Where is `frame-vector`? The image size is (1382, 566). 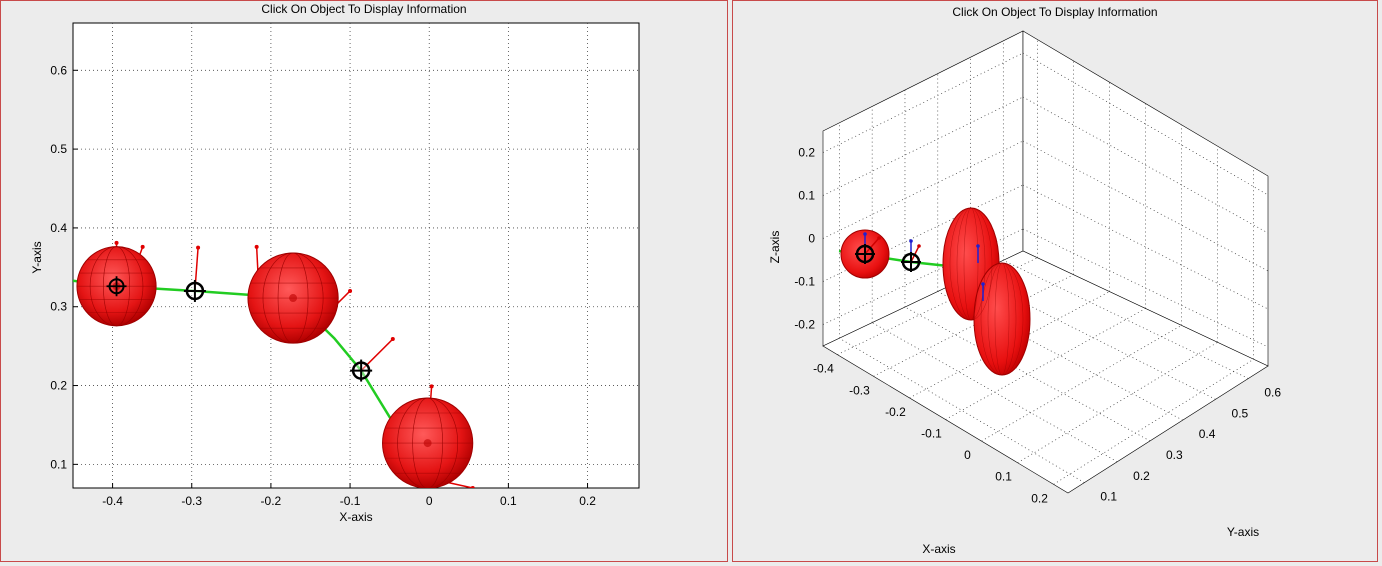
frame-vector is located at coordinates (872, 246).